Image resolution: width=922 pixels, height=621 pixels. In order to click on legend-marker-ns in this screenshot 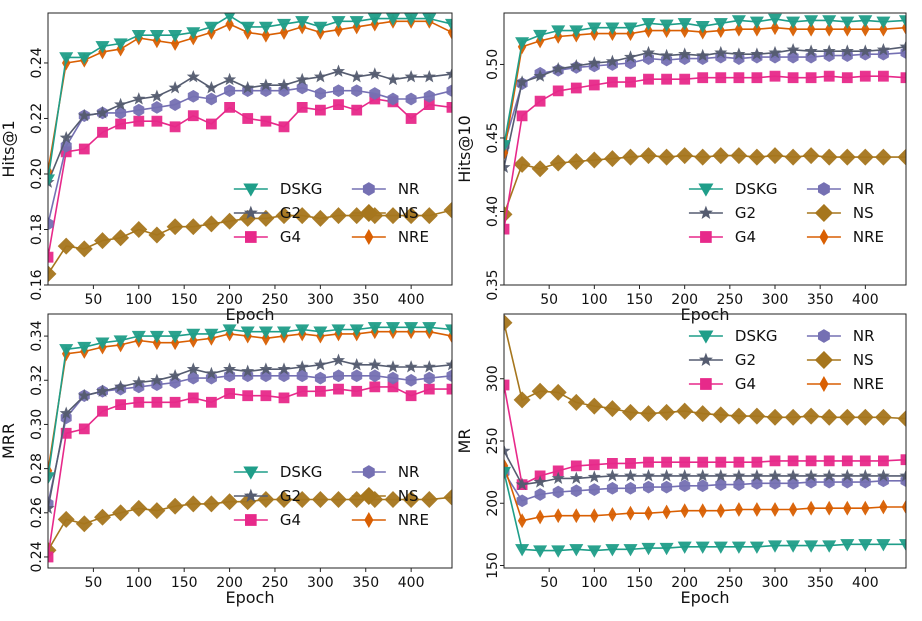, I will do `click(823, 213)`.